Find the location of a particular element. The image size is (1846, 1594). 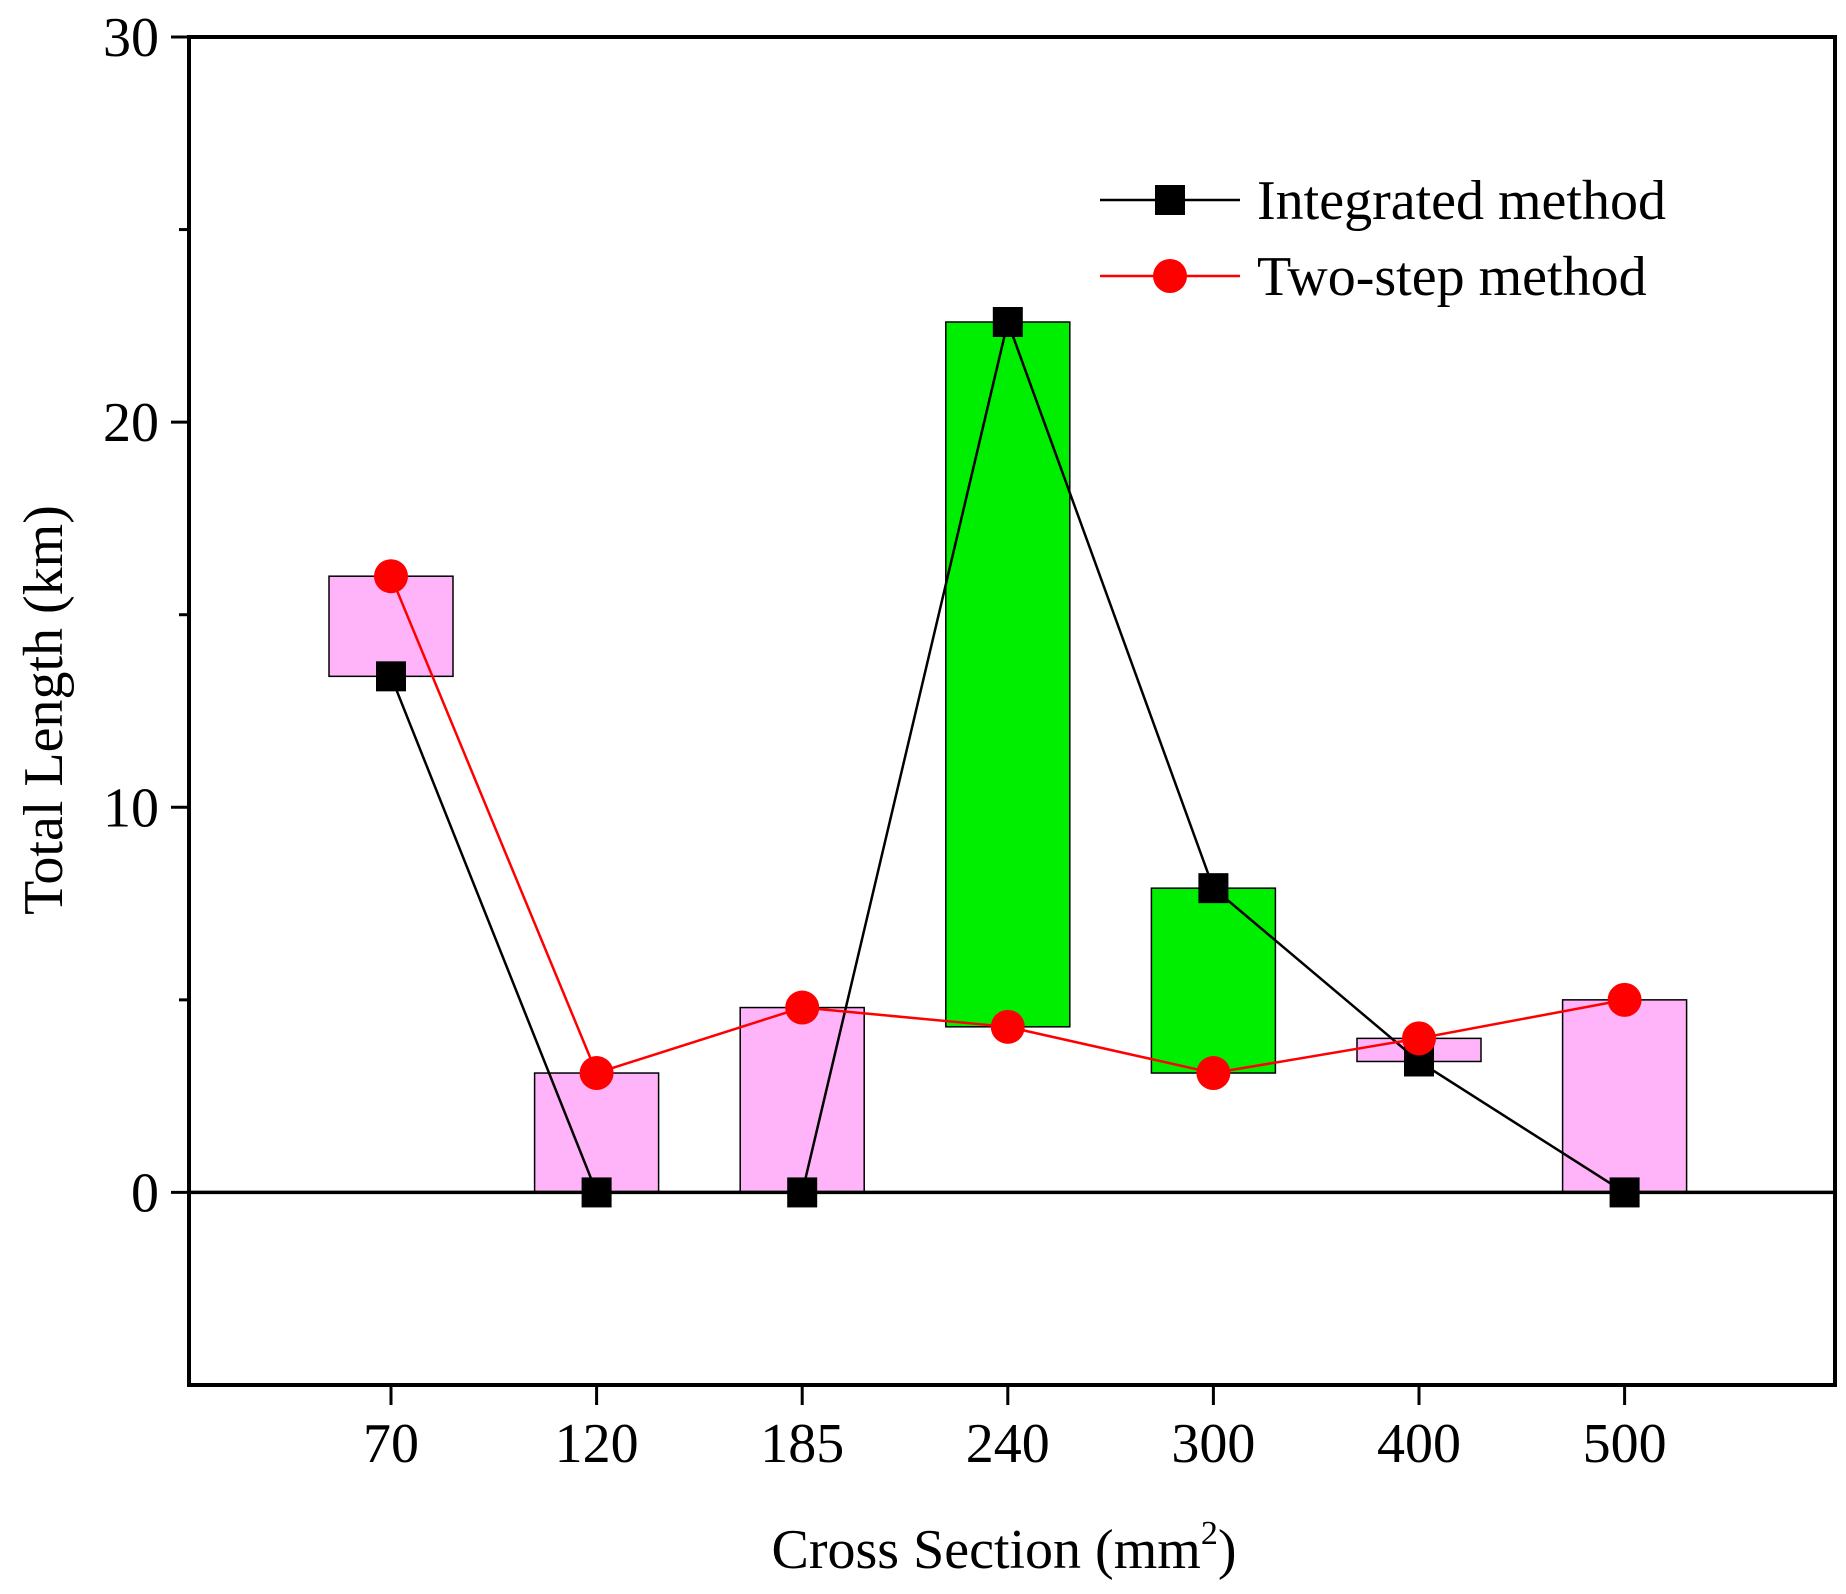

x-axis-title-close: ) is located at coordinates (1227, 1550).